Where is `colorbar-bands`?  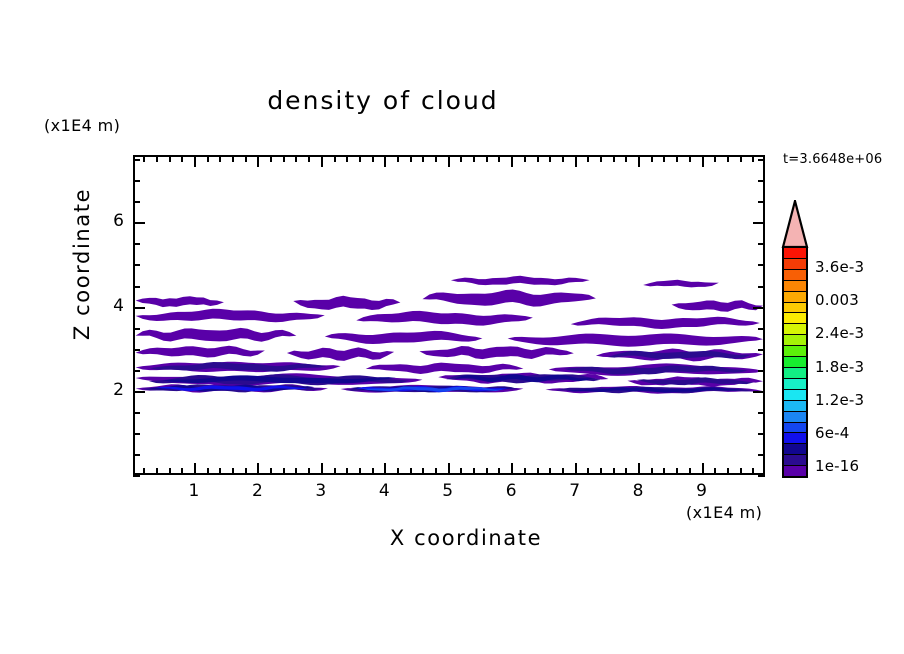
colorbar-bands is located at coordinates (795, 362).